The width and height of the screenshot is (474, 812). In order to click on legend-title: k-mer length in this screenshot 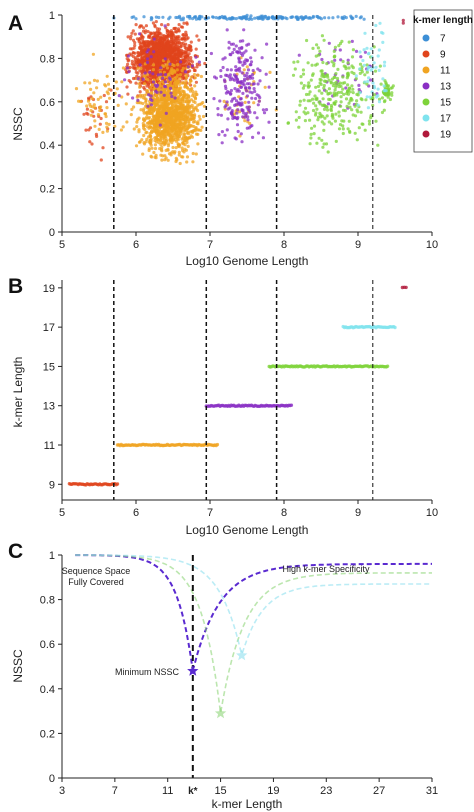, I will do `click(443, 20)`.